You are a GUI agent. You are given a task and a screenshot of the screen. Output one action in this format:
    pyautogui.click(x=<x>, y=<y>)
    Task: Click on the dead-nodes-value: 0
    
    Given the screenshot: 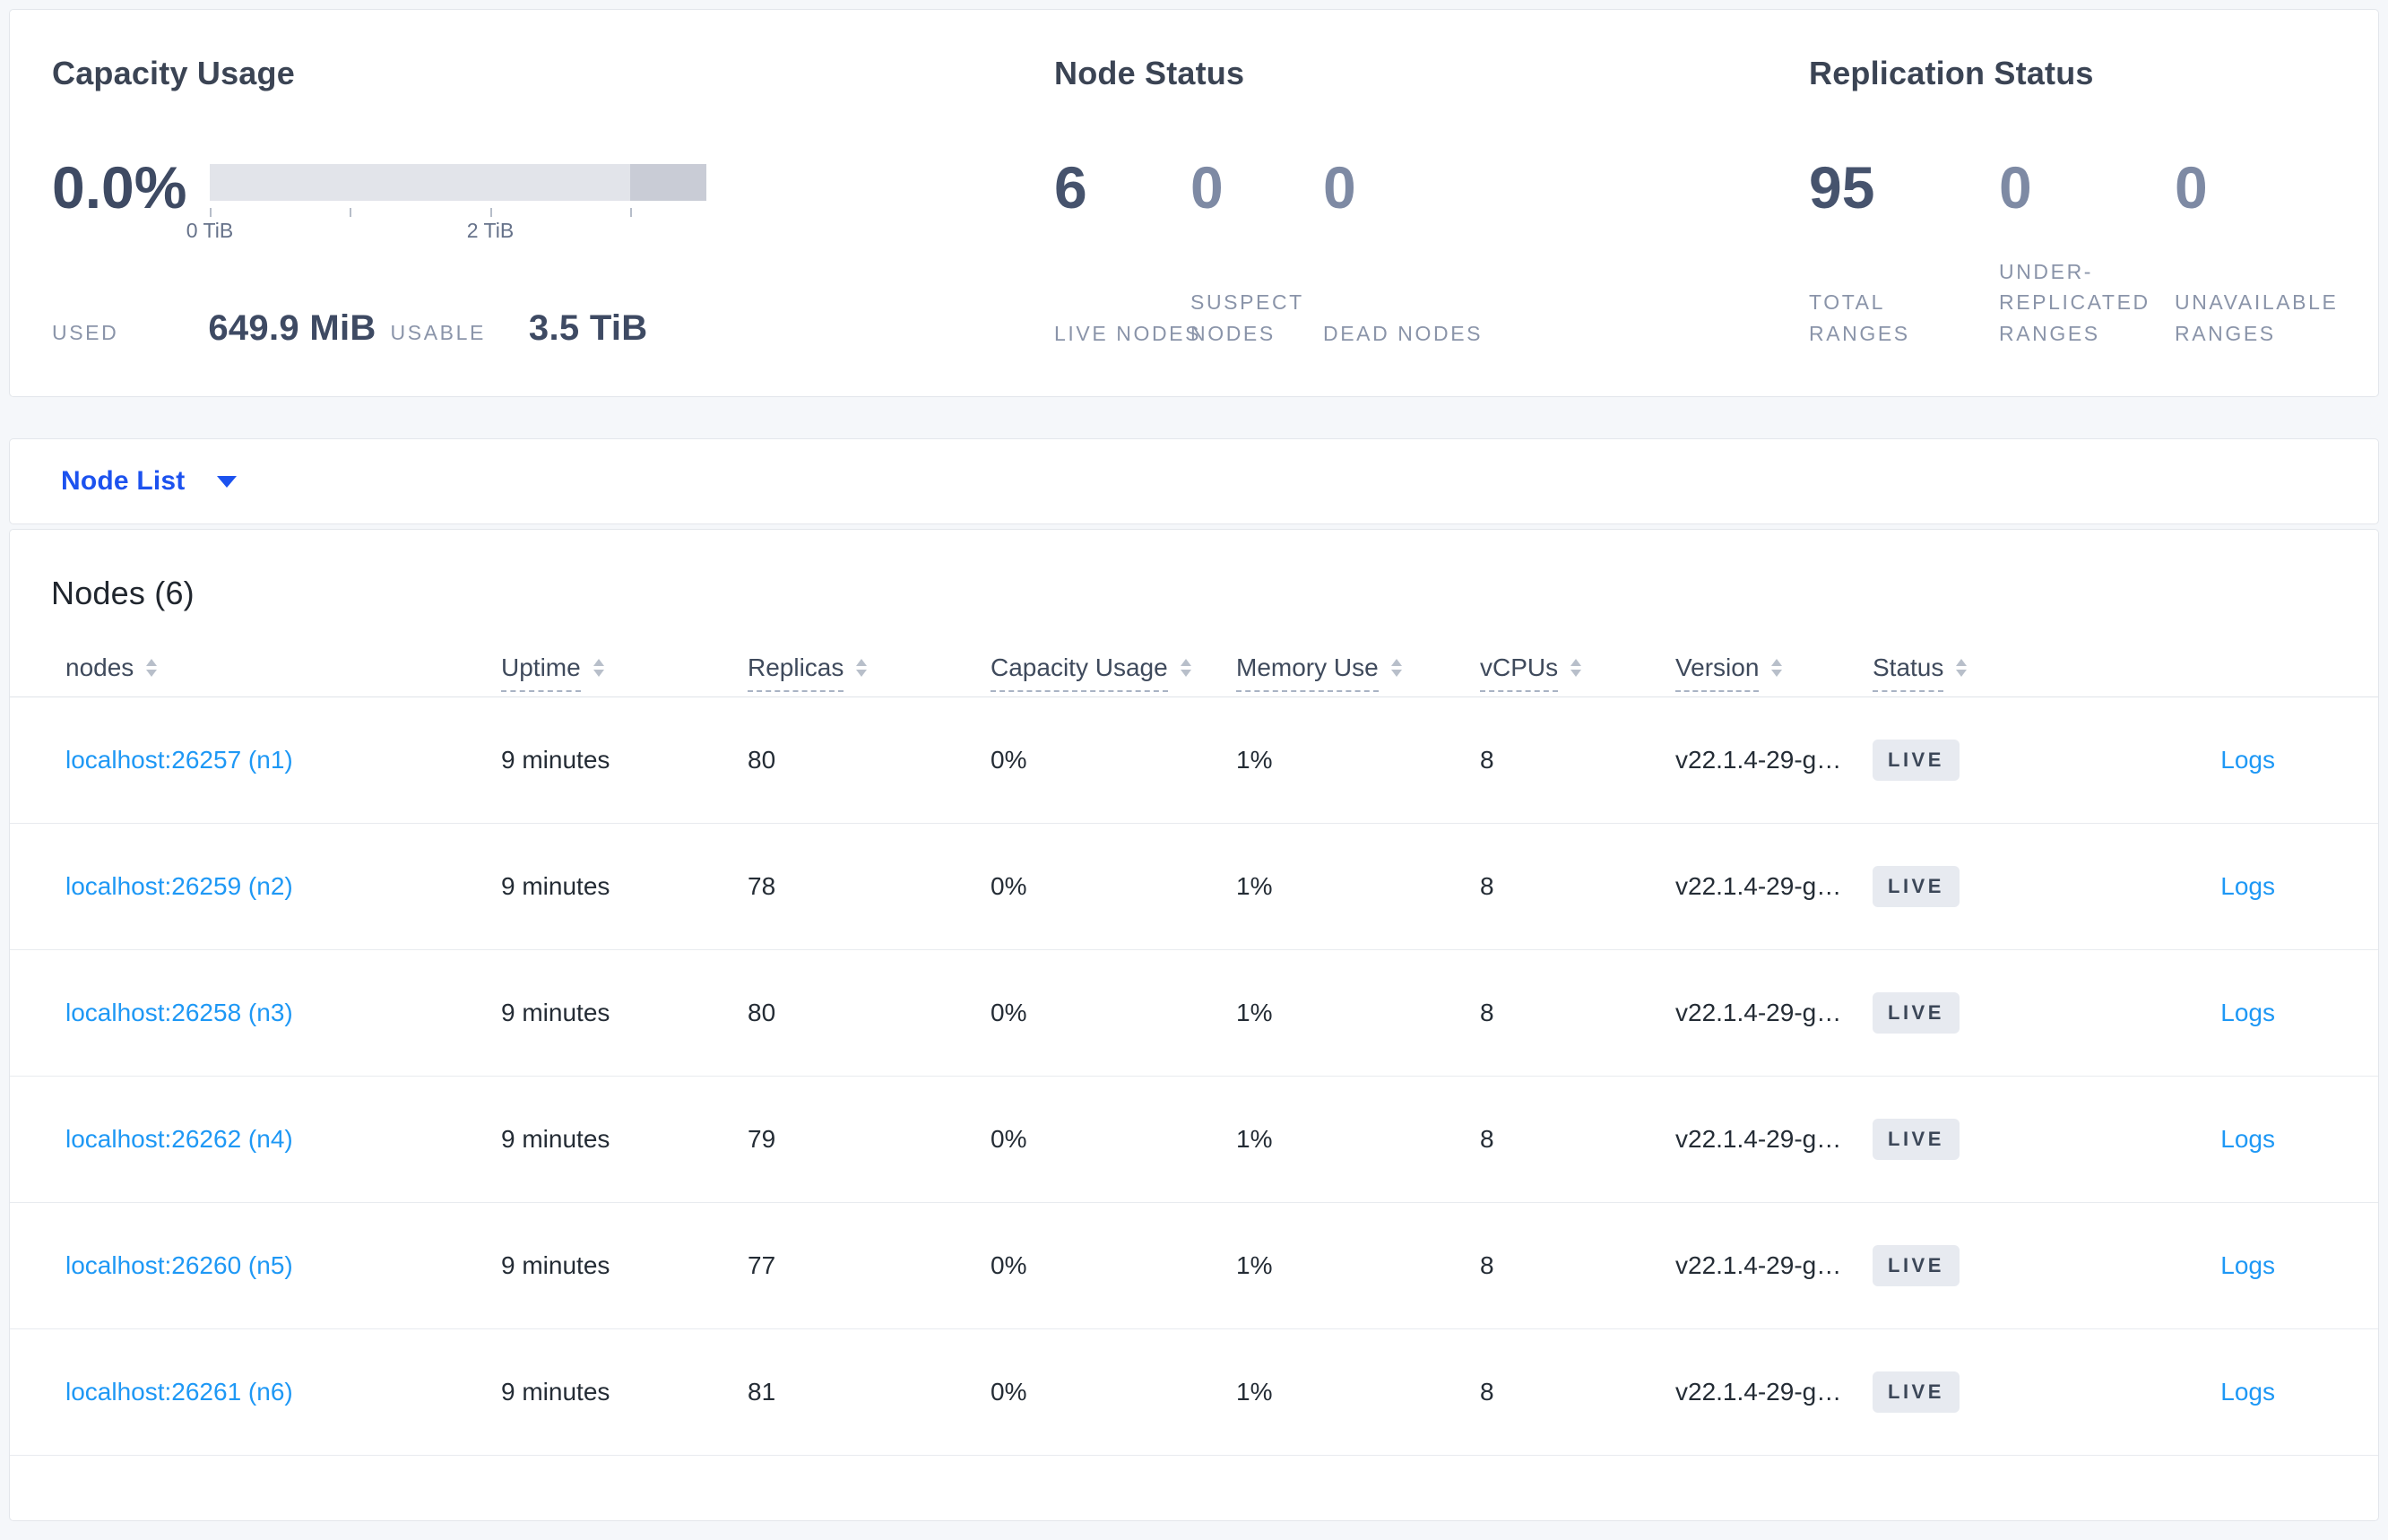 What is the action you would take?
    pyautogui.click(x=1339, y=187)
    